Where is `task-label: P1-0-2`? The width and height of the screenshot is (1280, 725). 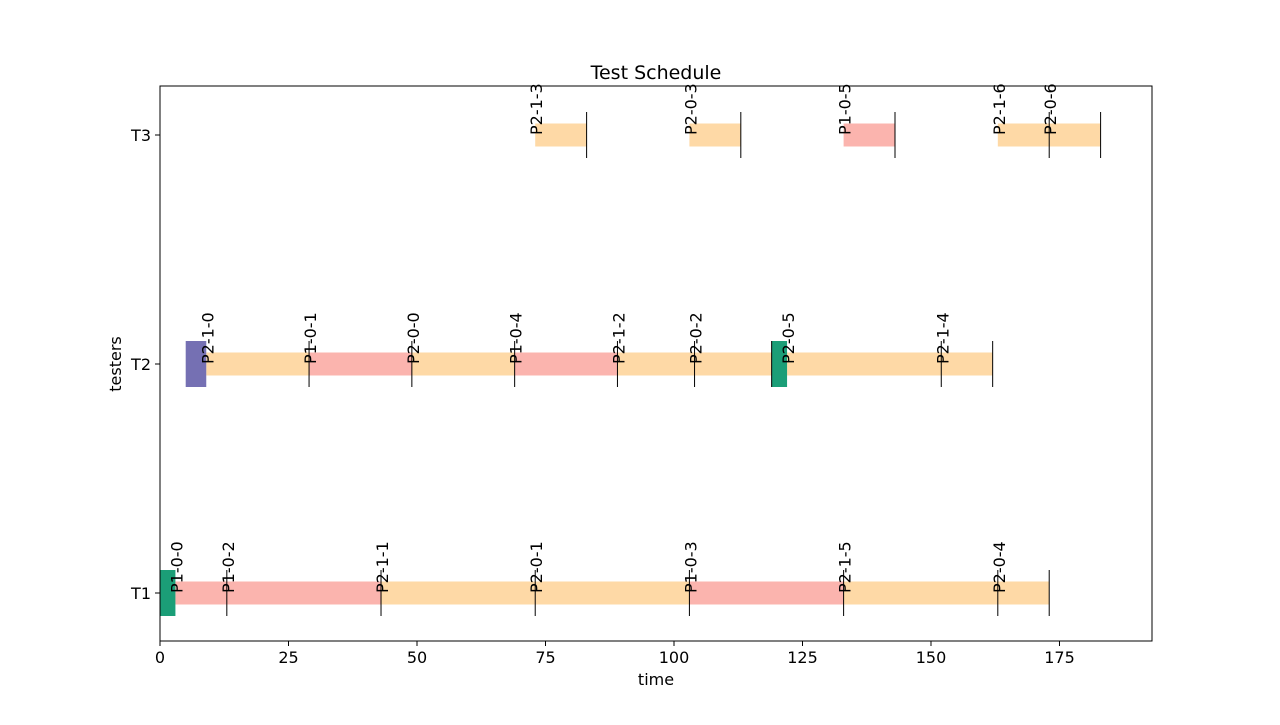 task-label: P1-0-2 is located at coordinates (228, 567).